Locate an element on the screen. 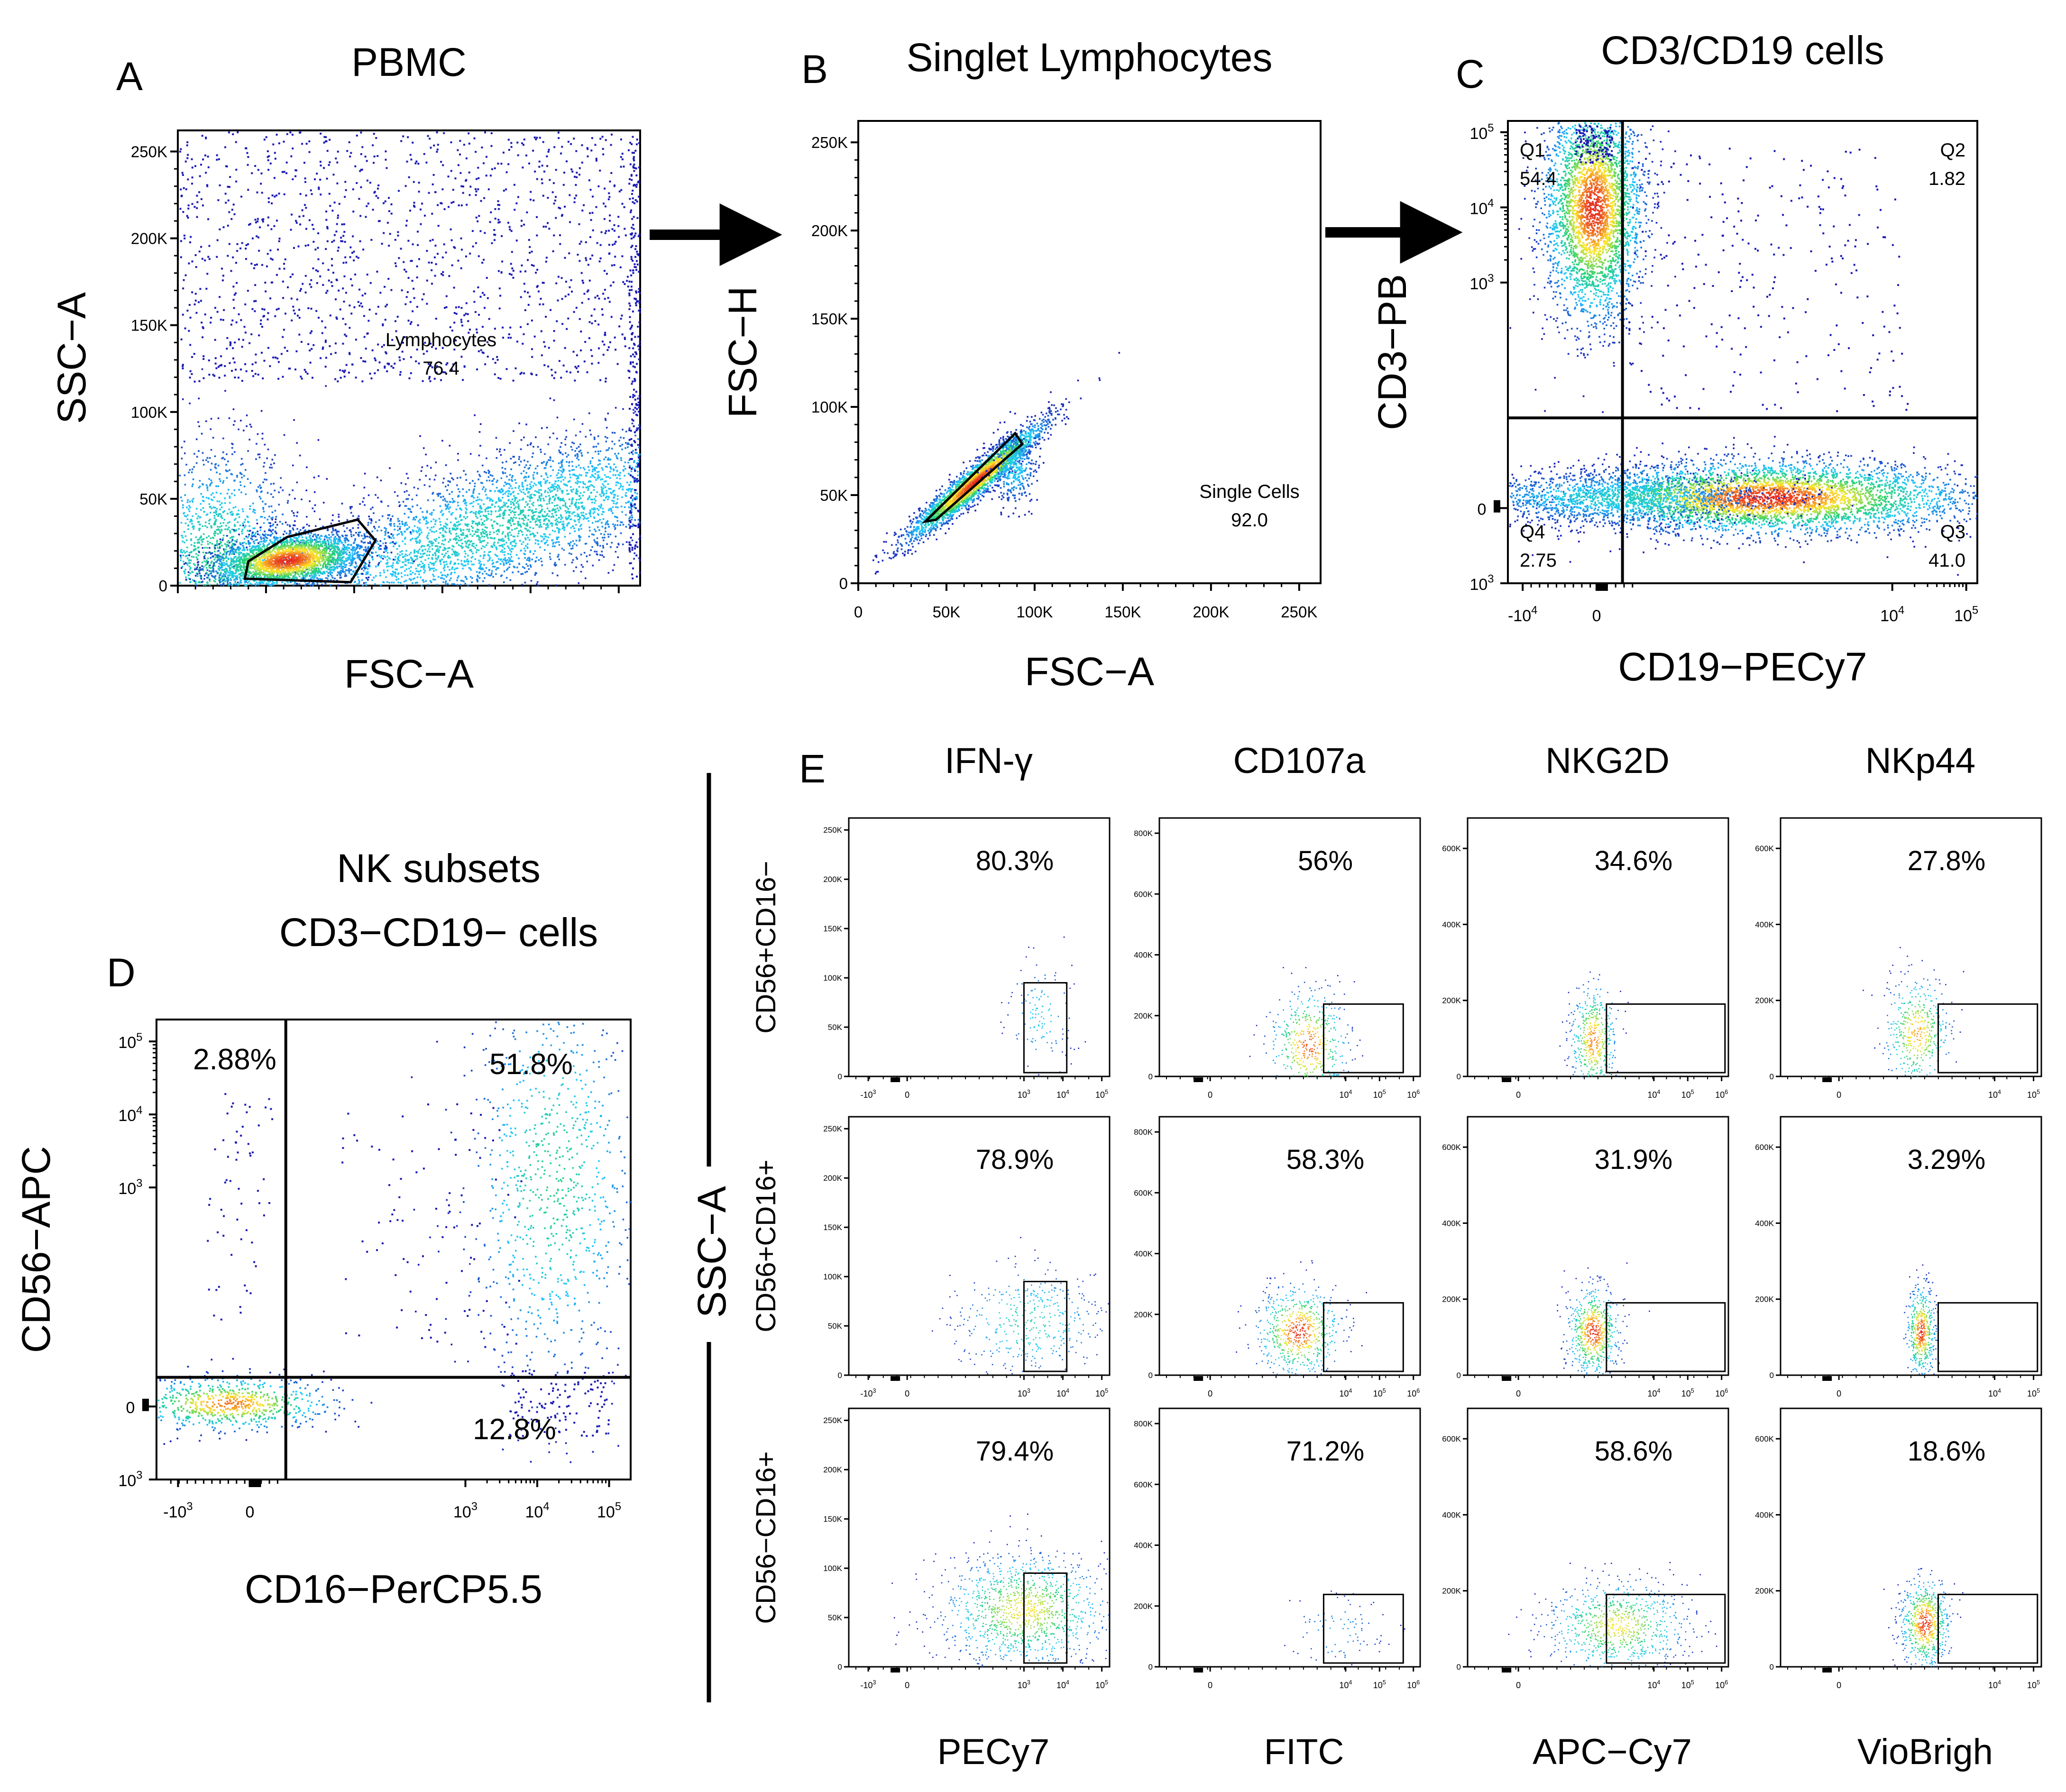 Image resolution: width=2066 pixels, height=1792 pixels. panel-a-xlabel: FSC−A is located at coordinates (409, 674).